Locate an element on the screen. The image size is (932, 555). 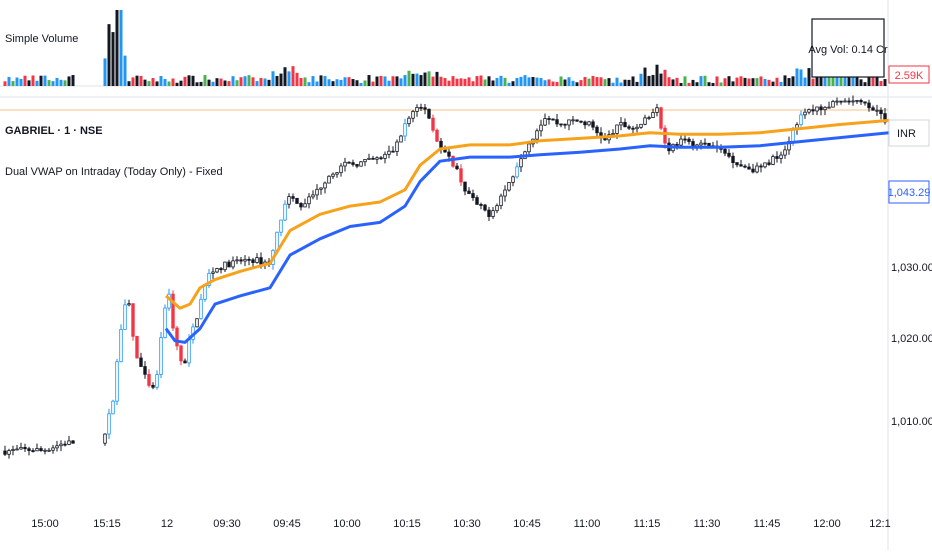
currency-label: INR is located at coordinates (906, 134).